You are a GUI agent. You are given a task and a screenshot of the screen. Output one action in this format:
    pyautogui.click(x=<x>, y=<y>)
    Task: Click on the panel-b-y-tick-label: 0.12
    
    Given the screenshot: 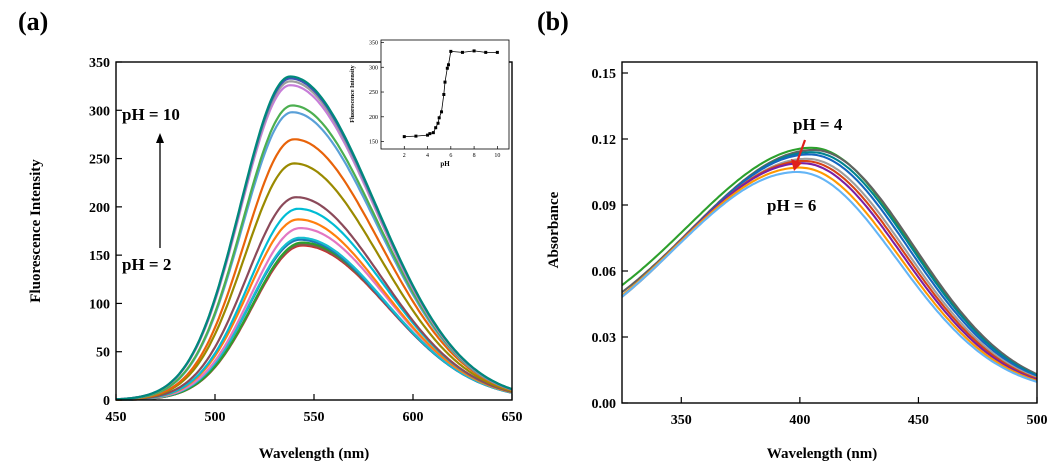 What is the action you would take?
    pyautogui.click(x=604, y=140)
    